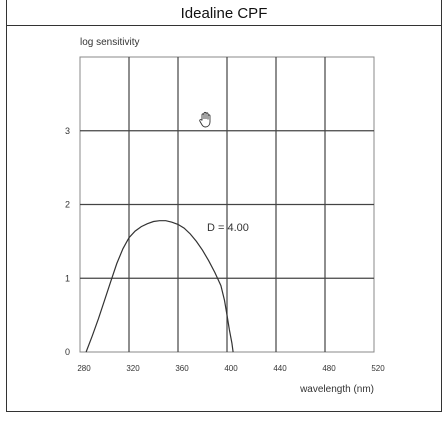 The width and height of the screenshot is (444, 421). I want to click on window-title: Idealine CPF, so click(224, 15).